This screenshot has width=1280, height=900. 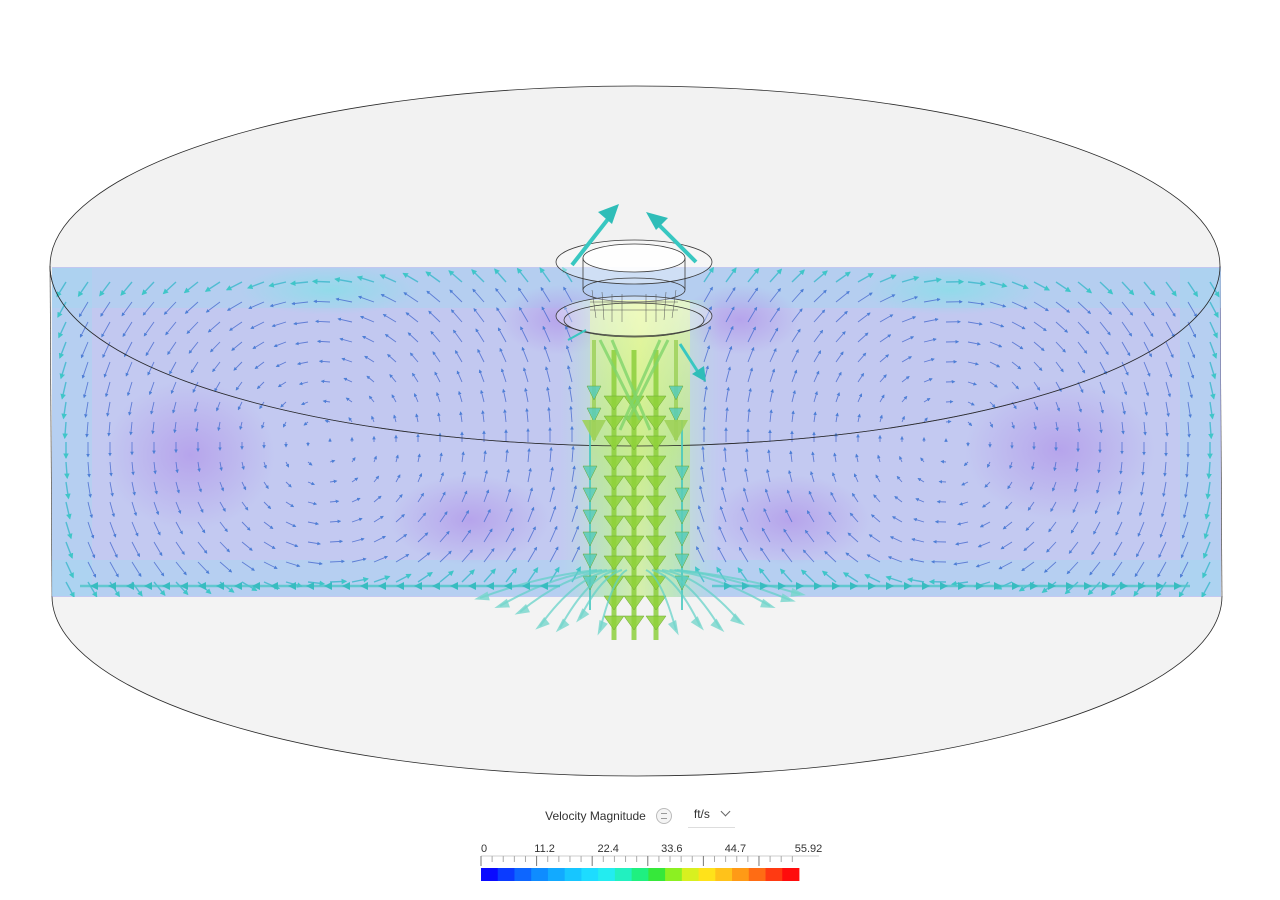 I want to click on colorbar-cell, so click(x=623, y=874).